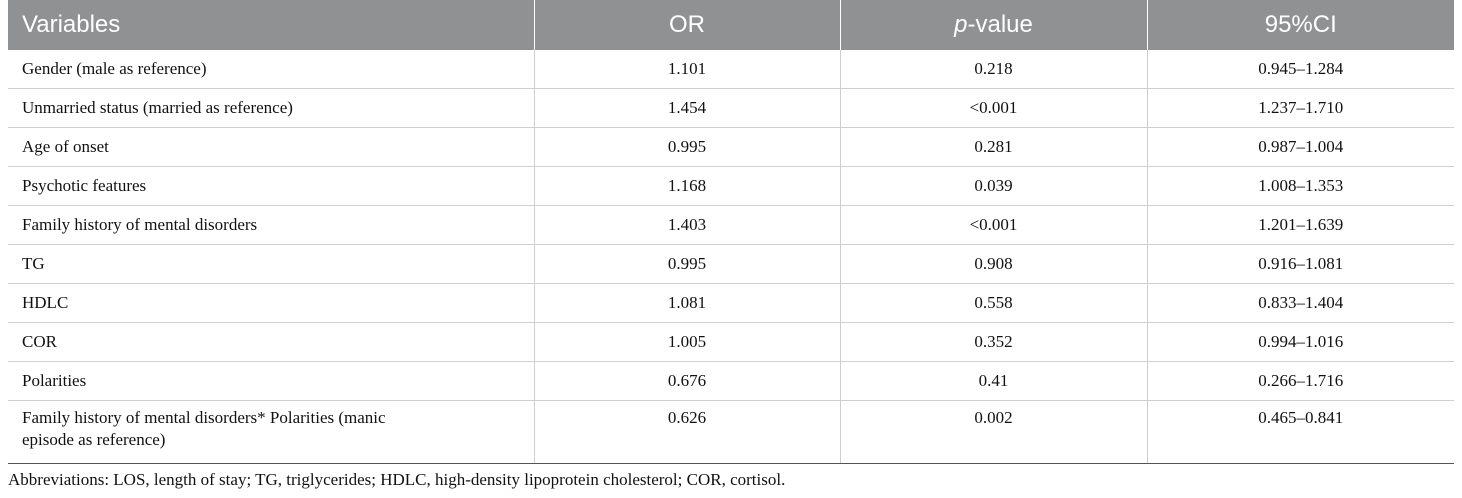  I want to click on cell-or: 0.626, so click(687, 432).